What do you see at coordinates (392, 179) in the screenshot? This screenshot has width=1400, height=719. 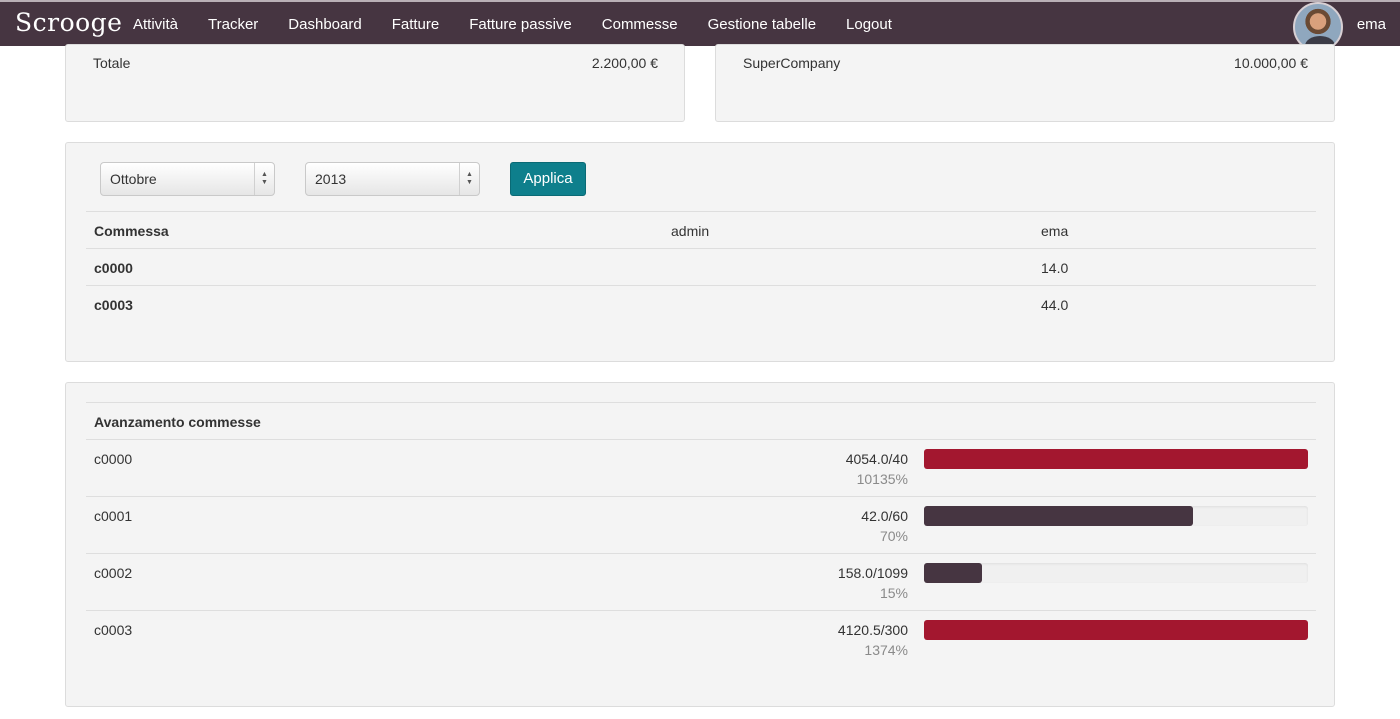 I see `year-select: 2013 ▲ ▼` at bounding box center [392, 179].